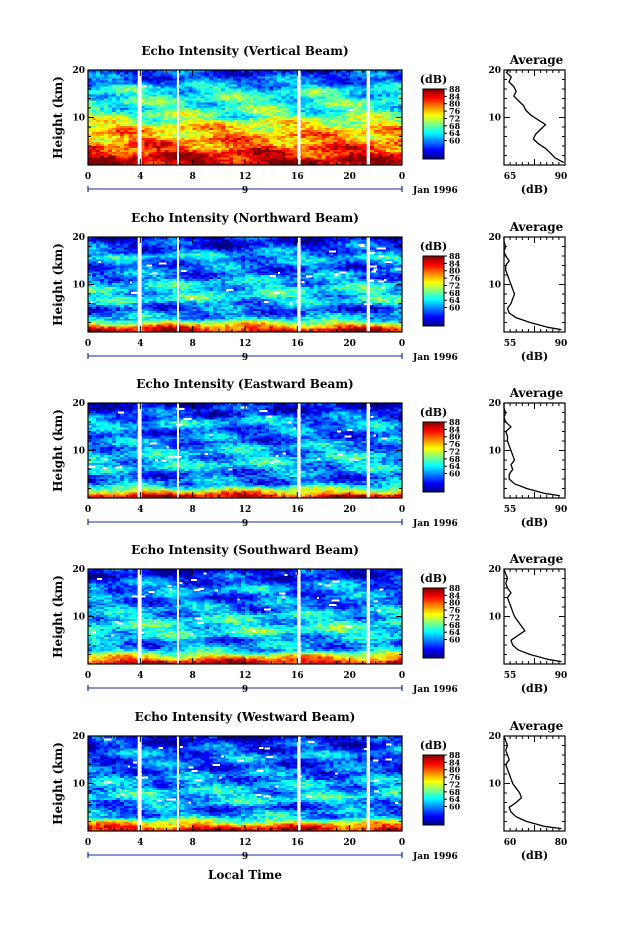 This screenshot has width=617, height=929. I want to click on heatmap-northward, so click(245, 285).